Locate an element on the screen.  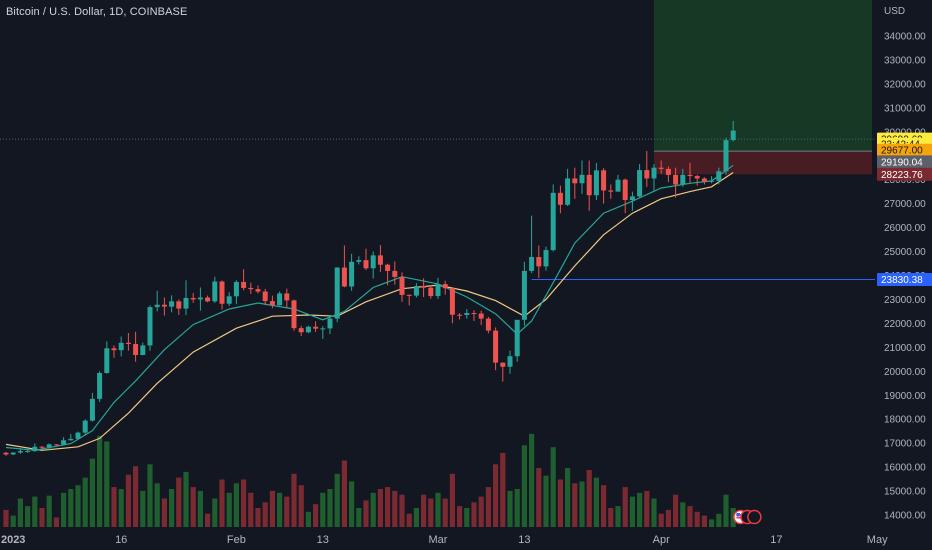
y-tick-label: 18000.00 is located at coordinates (905, 420).